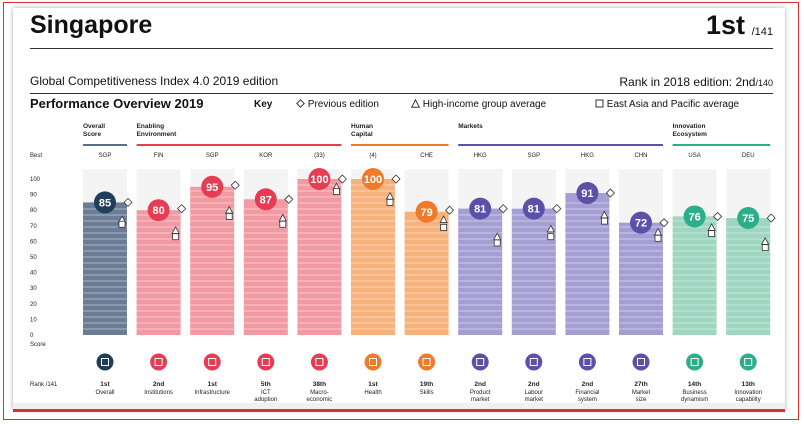  Describe the element at coordinates (300, 103) in the screenshot. I see `diamond-icon` at that location.